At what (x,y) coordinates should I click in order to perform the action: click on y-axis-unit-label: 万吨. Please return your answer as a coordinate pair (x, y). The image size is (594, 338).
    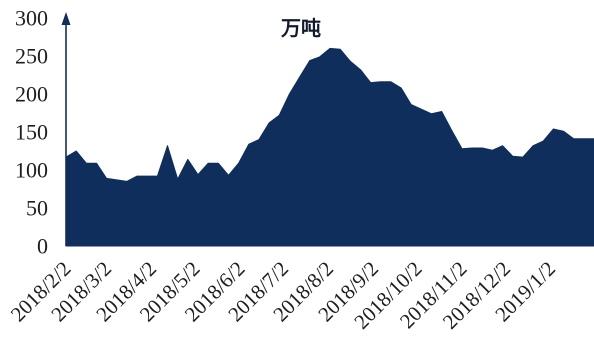
    Looking at the image, I should click on (300, 28).